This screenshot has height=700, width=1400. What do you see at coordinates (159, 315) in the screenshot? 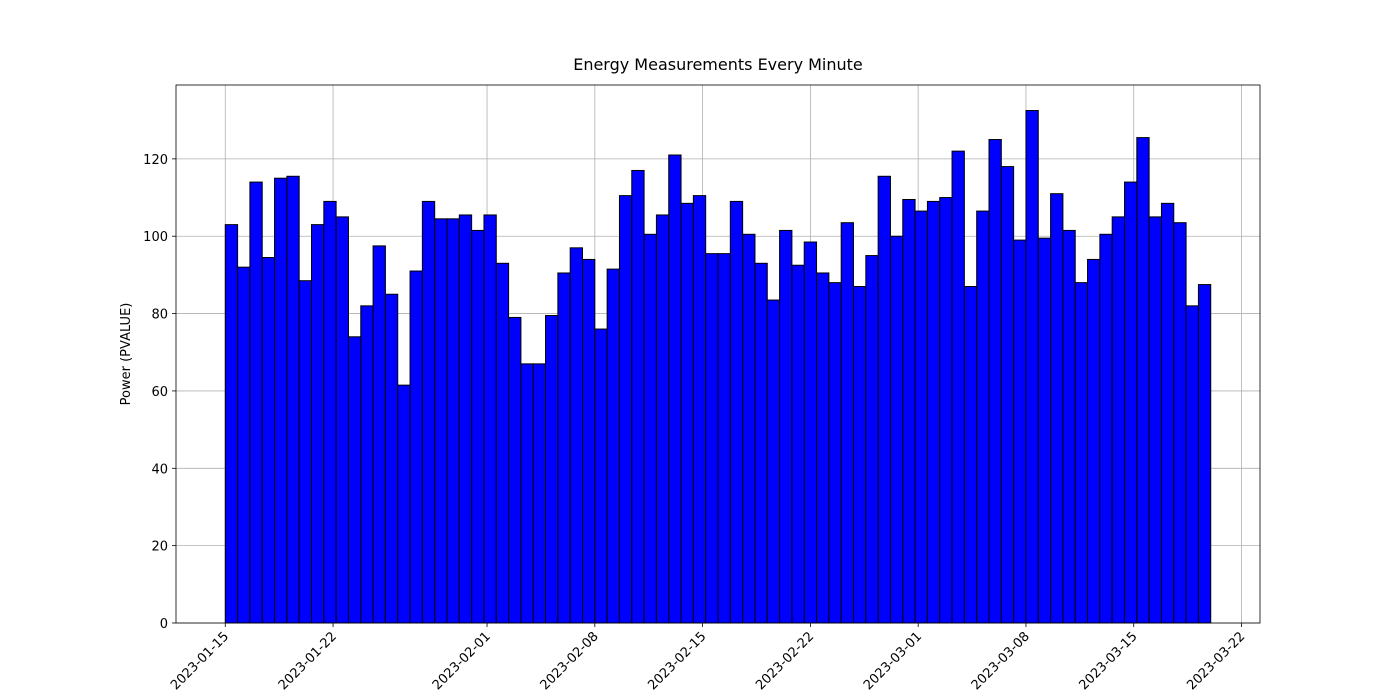
I see `y-tick-label: 80` at bounding box center [159, 315].